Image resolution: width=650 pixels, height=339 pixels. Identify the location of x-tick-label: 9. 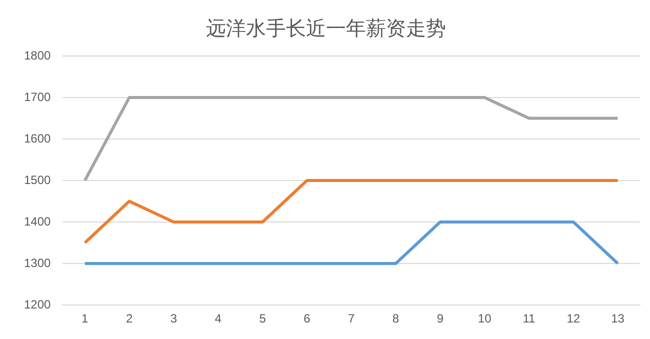
(440, 318).